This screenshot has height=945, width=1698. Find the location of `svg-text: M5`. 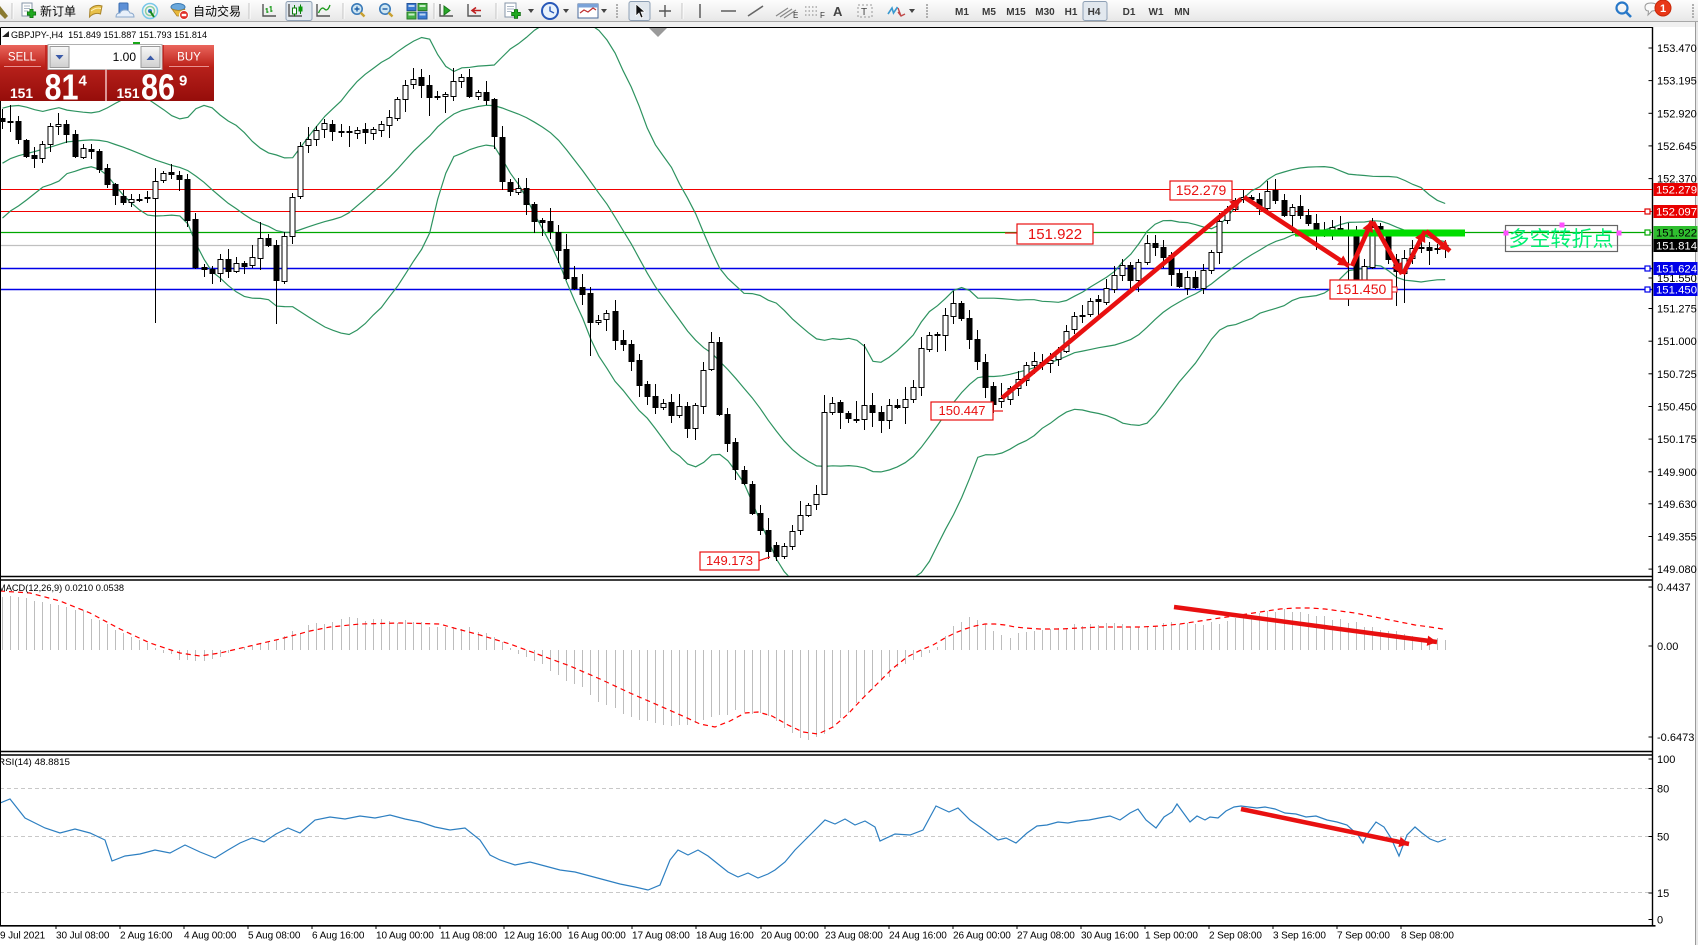

svg-text: M5 is located at coordinates (989, 12).